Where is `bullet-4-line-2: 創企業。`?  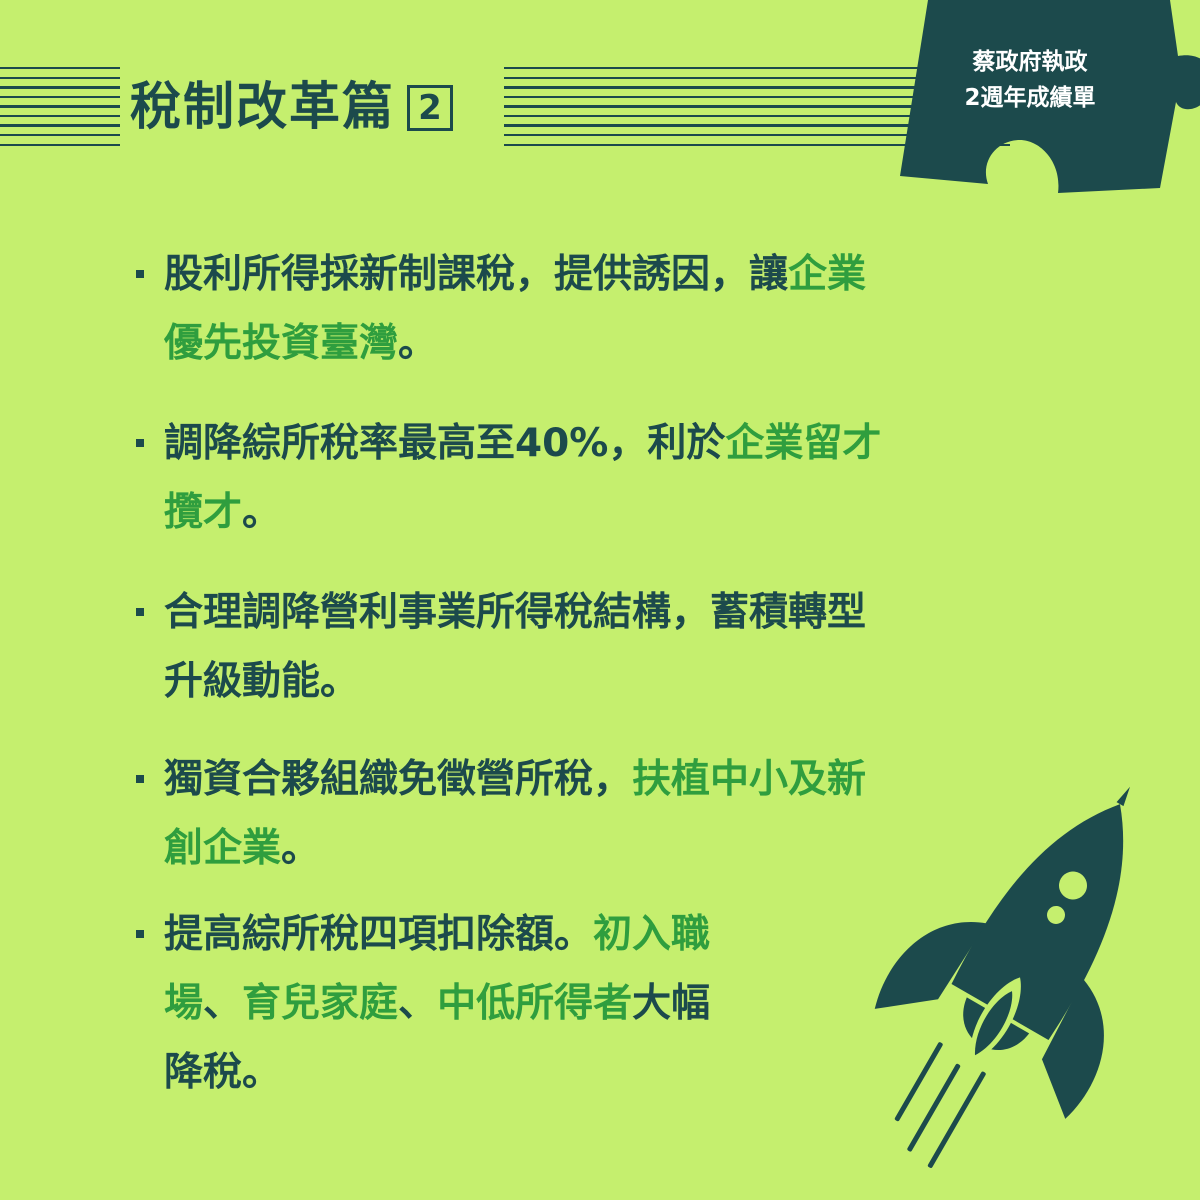 bullet-4-line-2: 創企業。 is located at coordinates (614, 848).